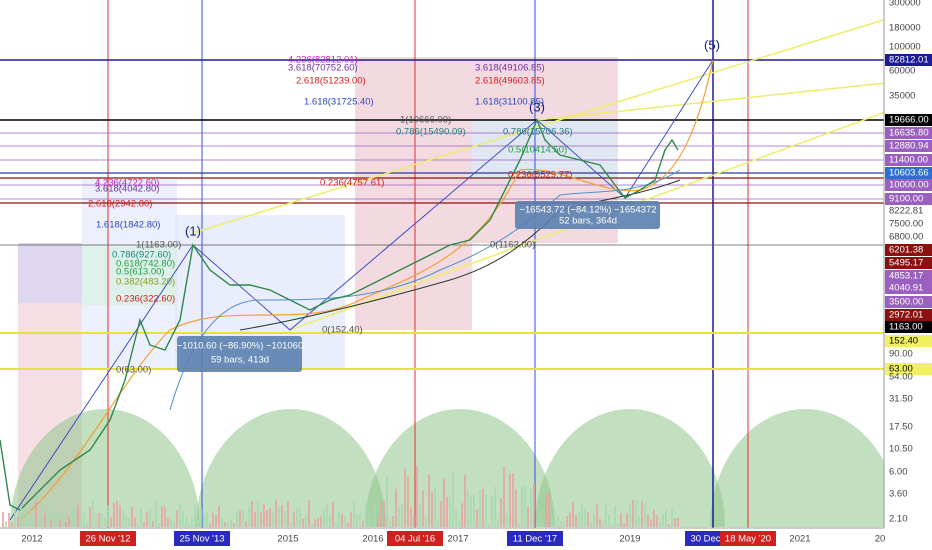 The width and height of the screenshot is (932, 550). What do you see at coordinates (537, 150) in the screenshot?
I see `fib-label: 0.5(10414.50)` at bounding box center [537, 150].